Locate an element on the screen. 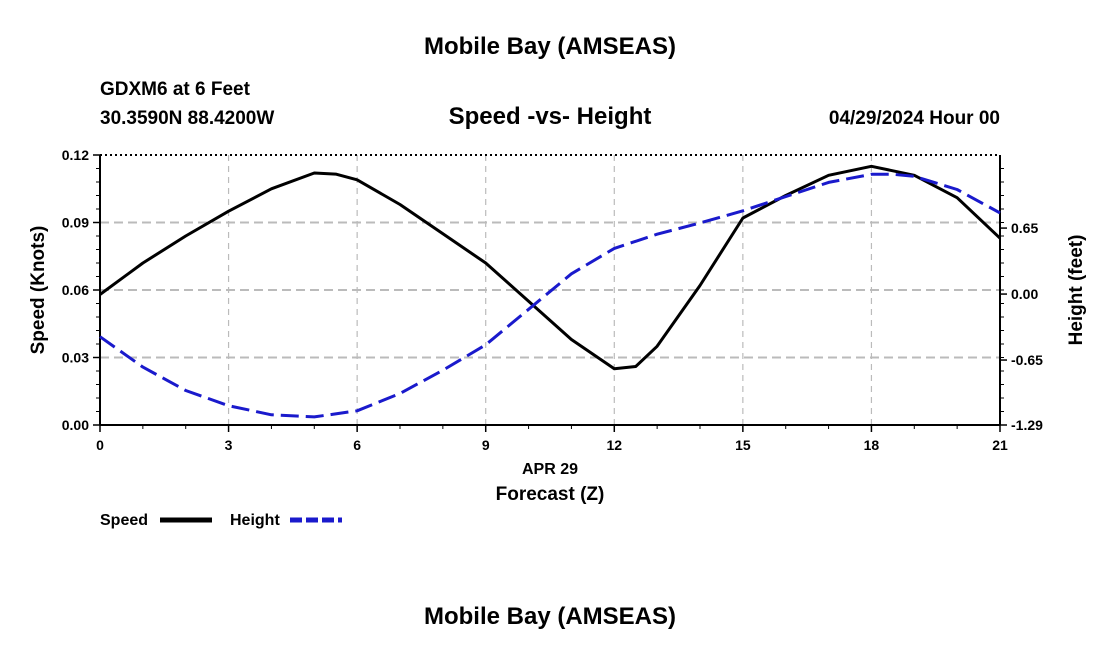 Image resolution: width=1100 pixels, height=650 pixels. y-tick-label: 0.00 is located at coordinates (75, 425).